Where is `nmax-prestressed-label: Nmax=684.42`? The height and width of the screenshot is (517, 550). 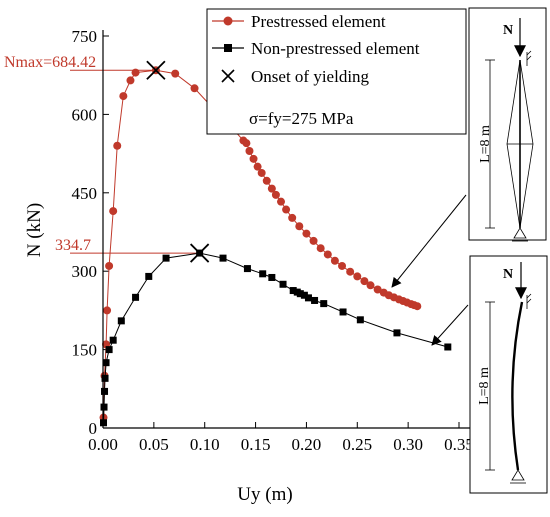 nmax-prestressed-label: Nmax=684.42 is located at coordinates (50, 62).